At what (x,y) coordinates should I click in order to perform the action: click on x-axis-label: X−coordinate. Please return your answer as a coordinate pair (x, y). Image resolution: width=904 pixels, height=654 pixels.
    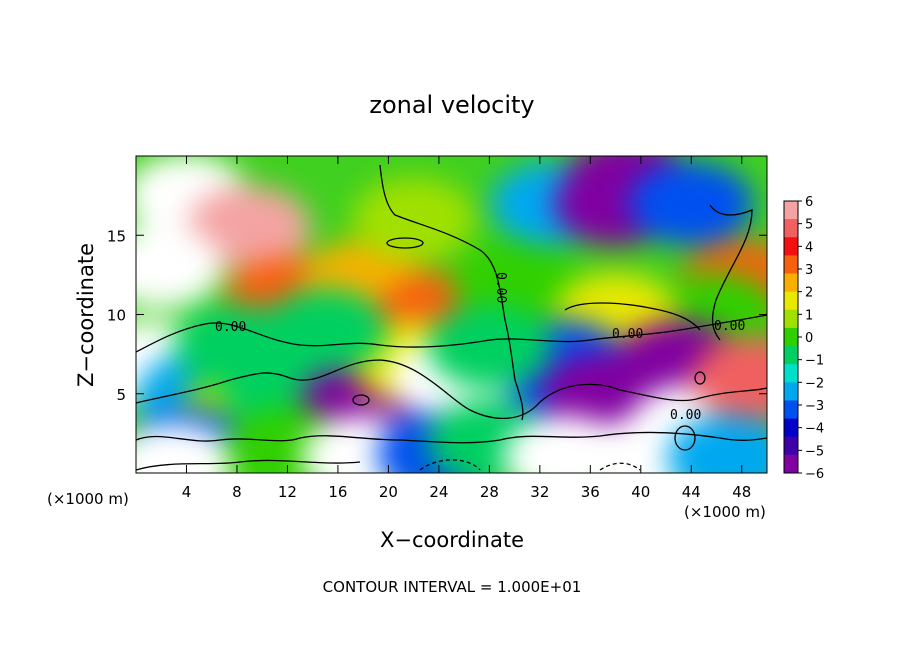
    Looking at the image, I should click on (452, 540).